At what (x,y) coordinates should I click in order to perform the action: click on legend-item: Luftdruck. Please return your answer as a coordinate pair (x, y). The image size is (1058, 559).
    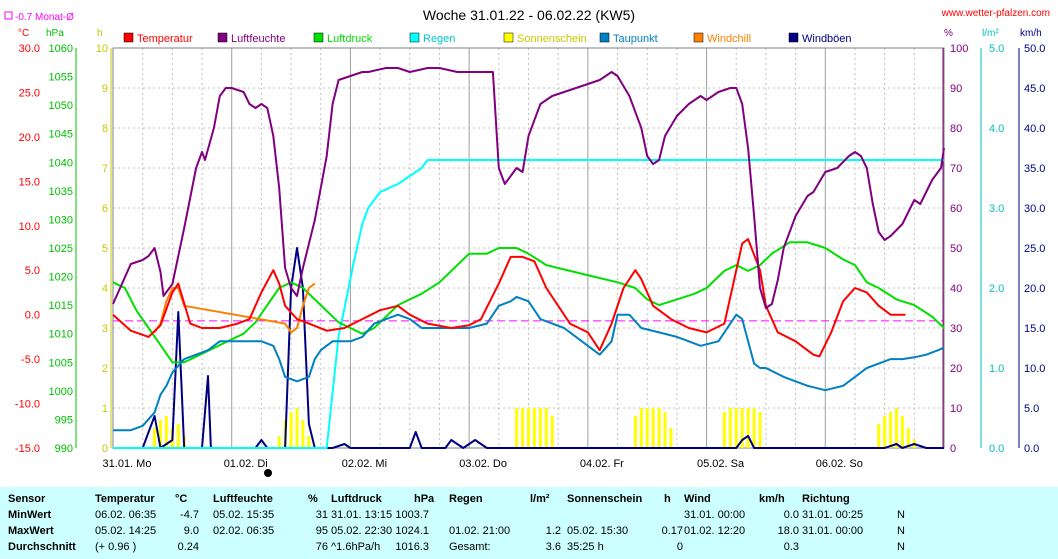
    Looking at the image, I should click on (343, 38).